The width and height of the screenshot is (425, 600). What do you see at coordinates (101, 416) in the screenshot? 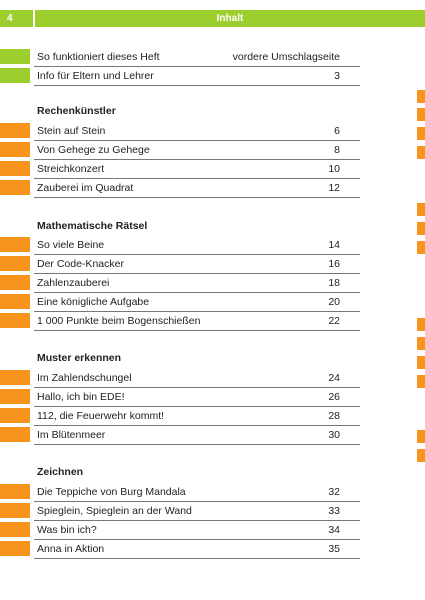
I see `entry-label: 112, die Feuerwehr kommt!` at bounding box center [101, 416].